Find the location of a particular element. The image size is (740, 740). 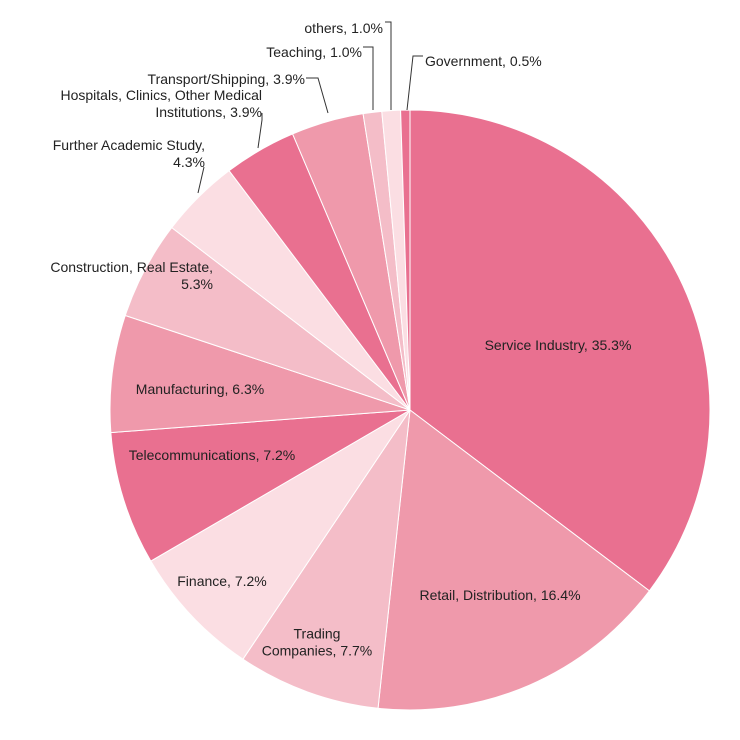

slice-label-line: Service Industry, 35.3% is located at coordinates (558, 345).